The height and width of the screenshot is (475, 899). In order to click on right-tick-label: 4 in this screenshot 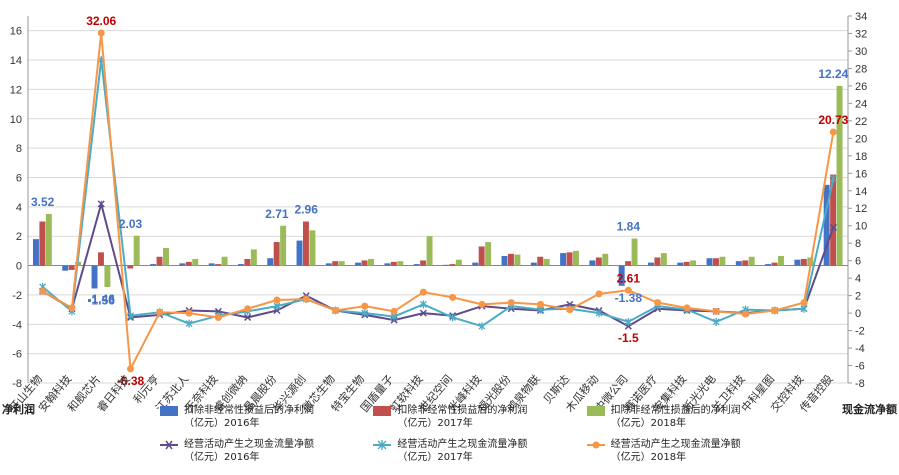, I will do `click(858, 279)`.